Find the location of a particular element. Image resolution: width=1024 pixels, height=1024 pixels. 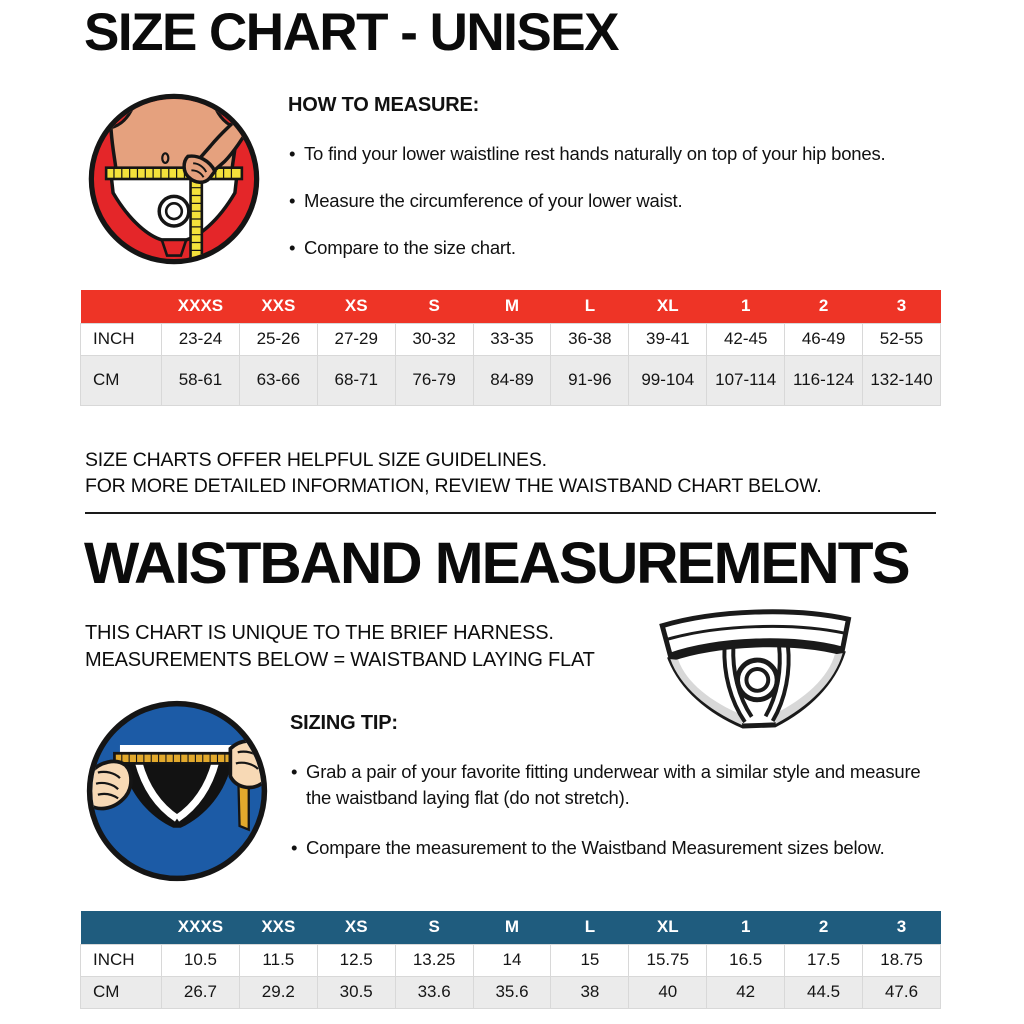

size-value: 10.5 is located at coordinates (200, 960).